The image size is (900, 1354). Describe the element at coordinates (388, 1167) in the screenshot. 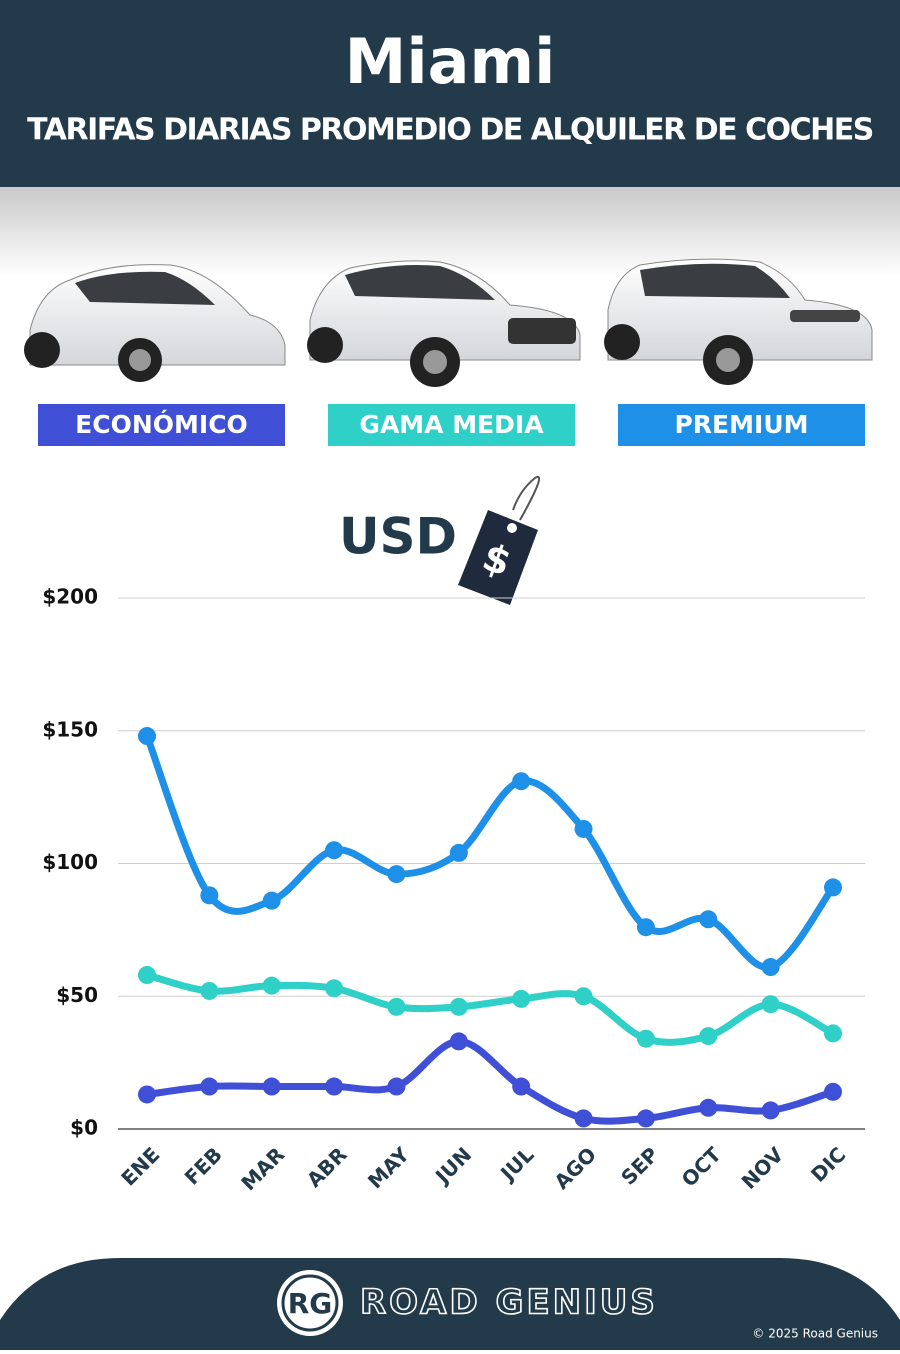

I see `x-tick-label: MAY` at that location.